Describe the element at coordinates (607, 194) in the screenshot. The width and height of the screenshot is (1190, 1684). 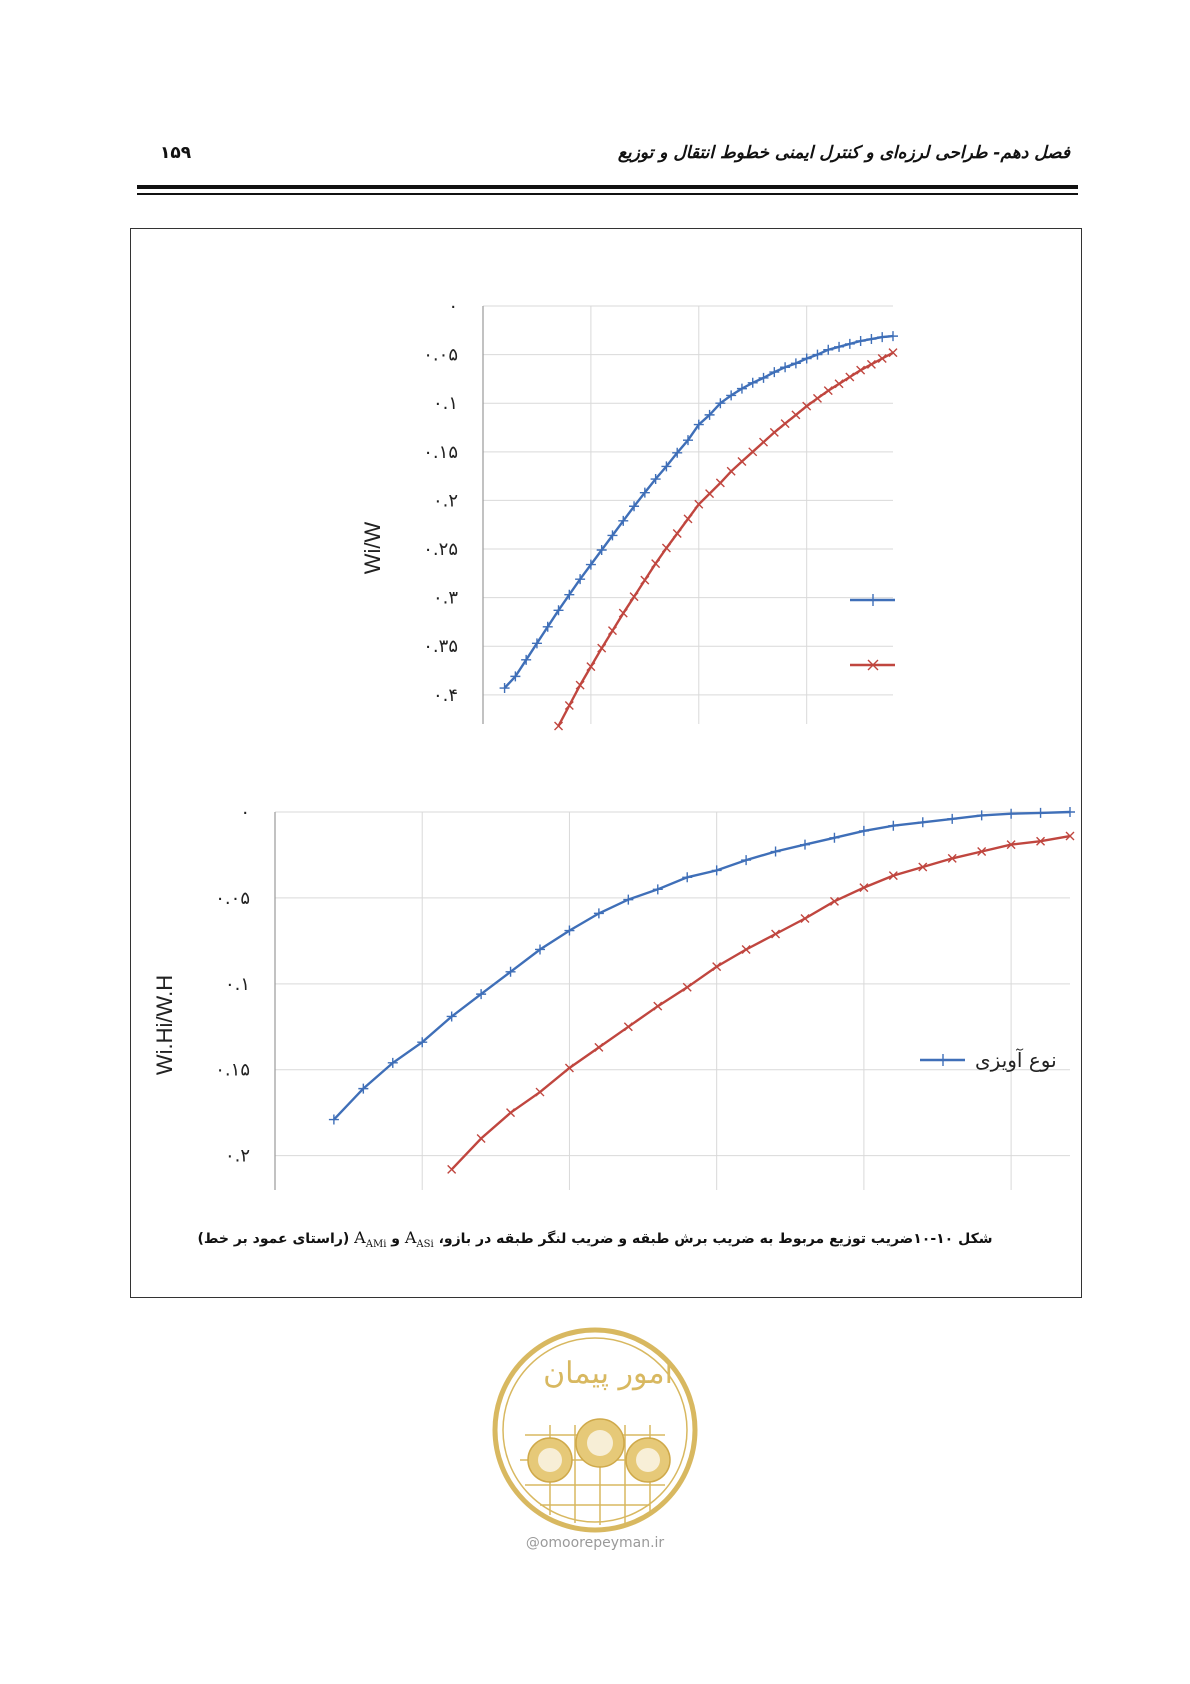
I see `header-rule-thin` at that location.